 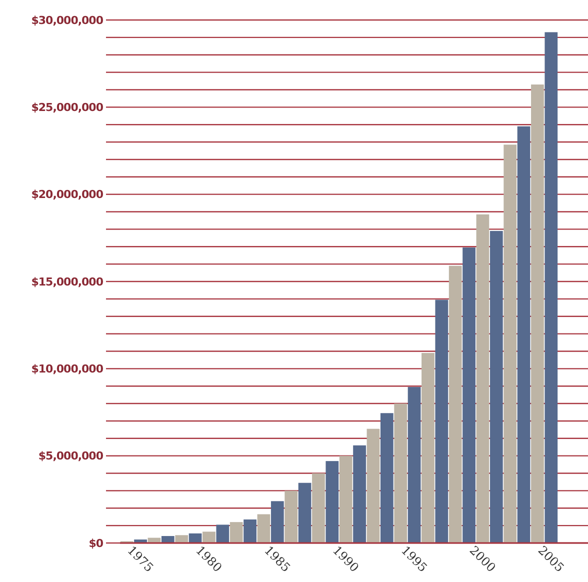 I want to click on y-tick-label: $30,000,000, so click(x=67, y=20).